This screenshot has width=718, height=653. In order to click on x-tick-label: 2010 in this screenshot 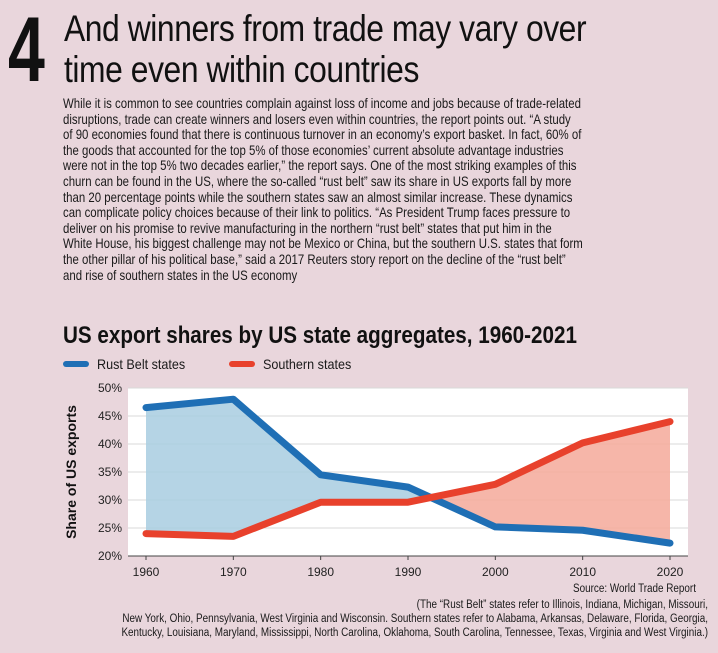, I will do `click(582, 572)`.